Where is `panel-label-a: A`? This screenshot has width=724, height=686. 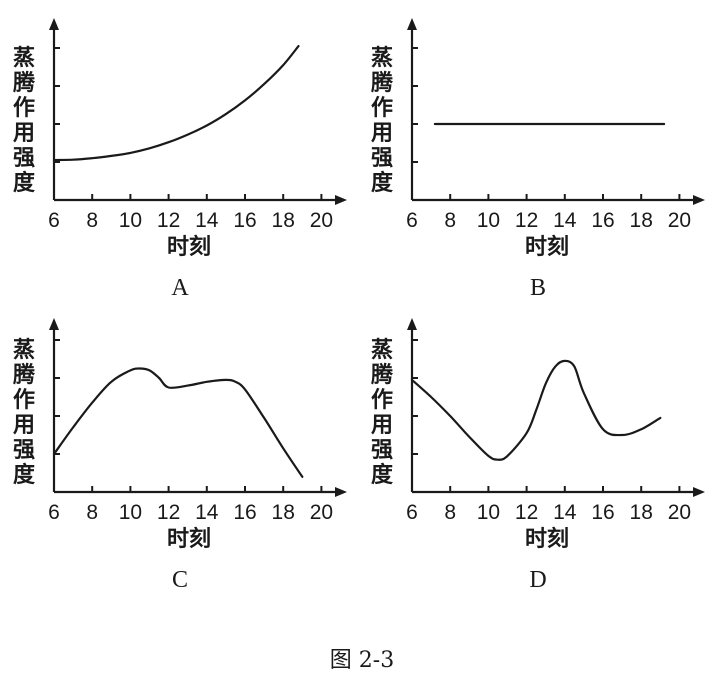
panel-label-a: A is located at coordinates (180, 288).